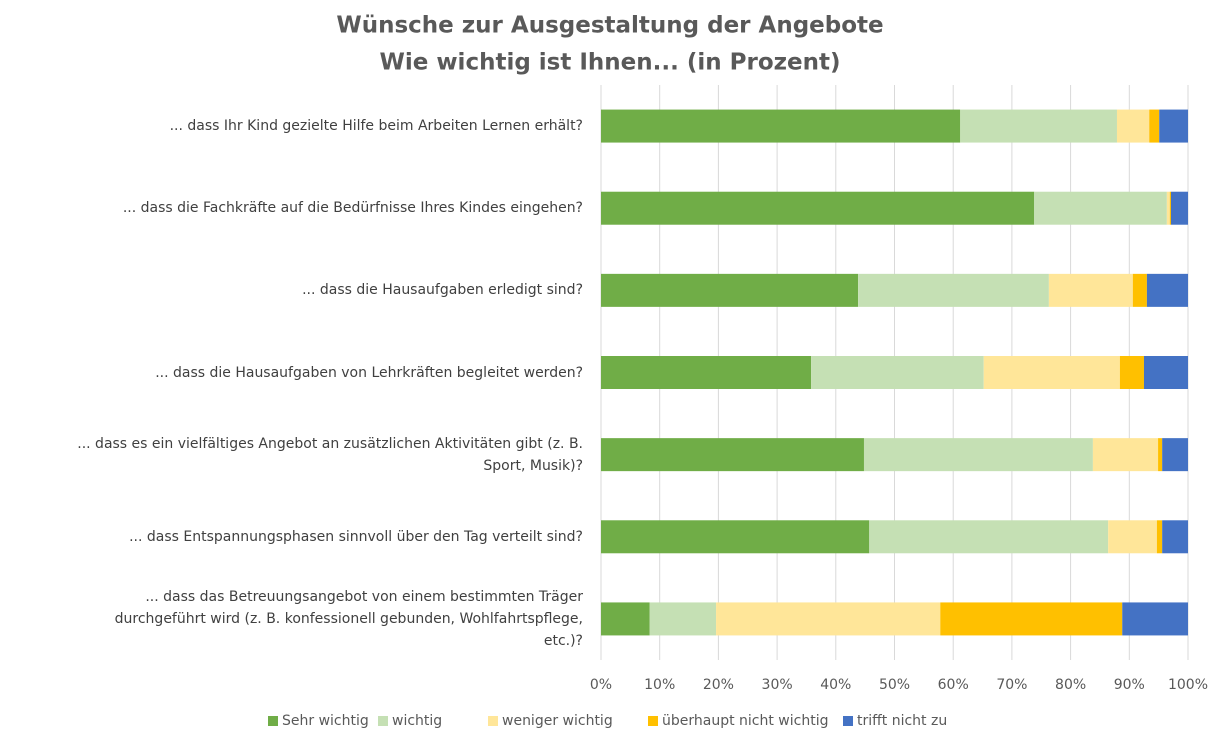  I want to click on x-tick-label: 20%, so click(718, 685).